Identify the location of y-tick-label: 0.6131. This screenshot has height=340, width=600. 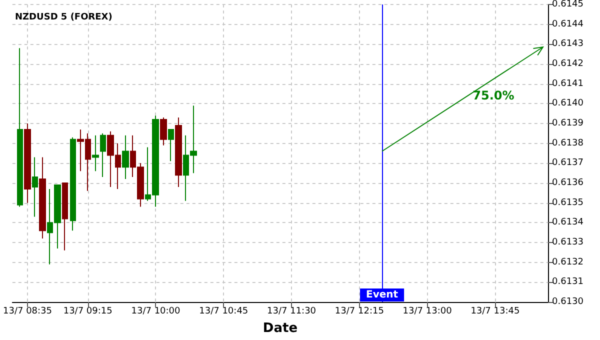
(568, 282).